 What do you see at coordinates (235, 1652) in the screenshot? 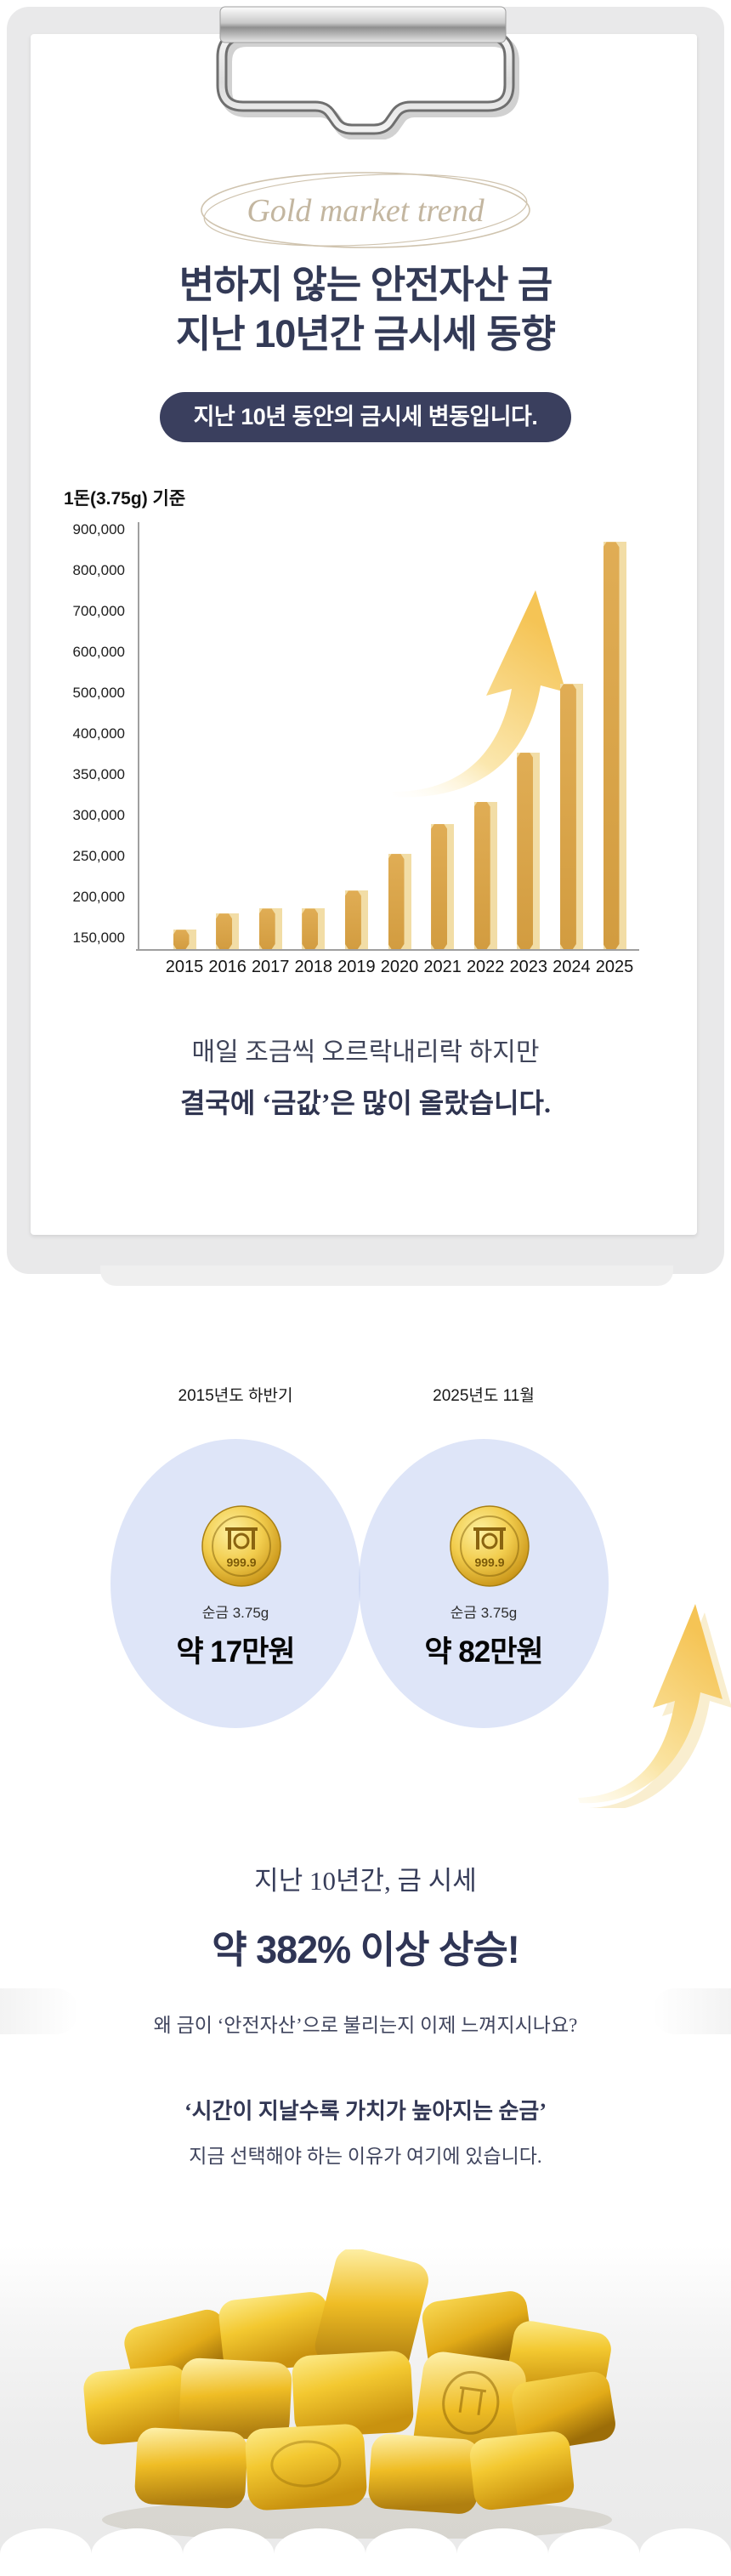
I see `price-2015: 약 17만원` at bounding box center [235, 1652].